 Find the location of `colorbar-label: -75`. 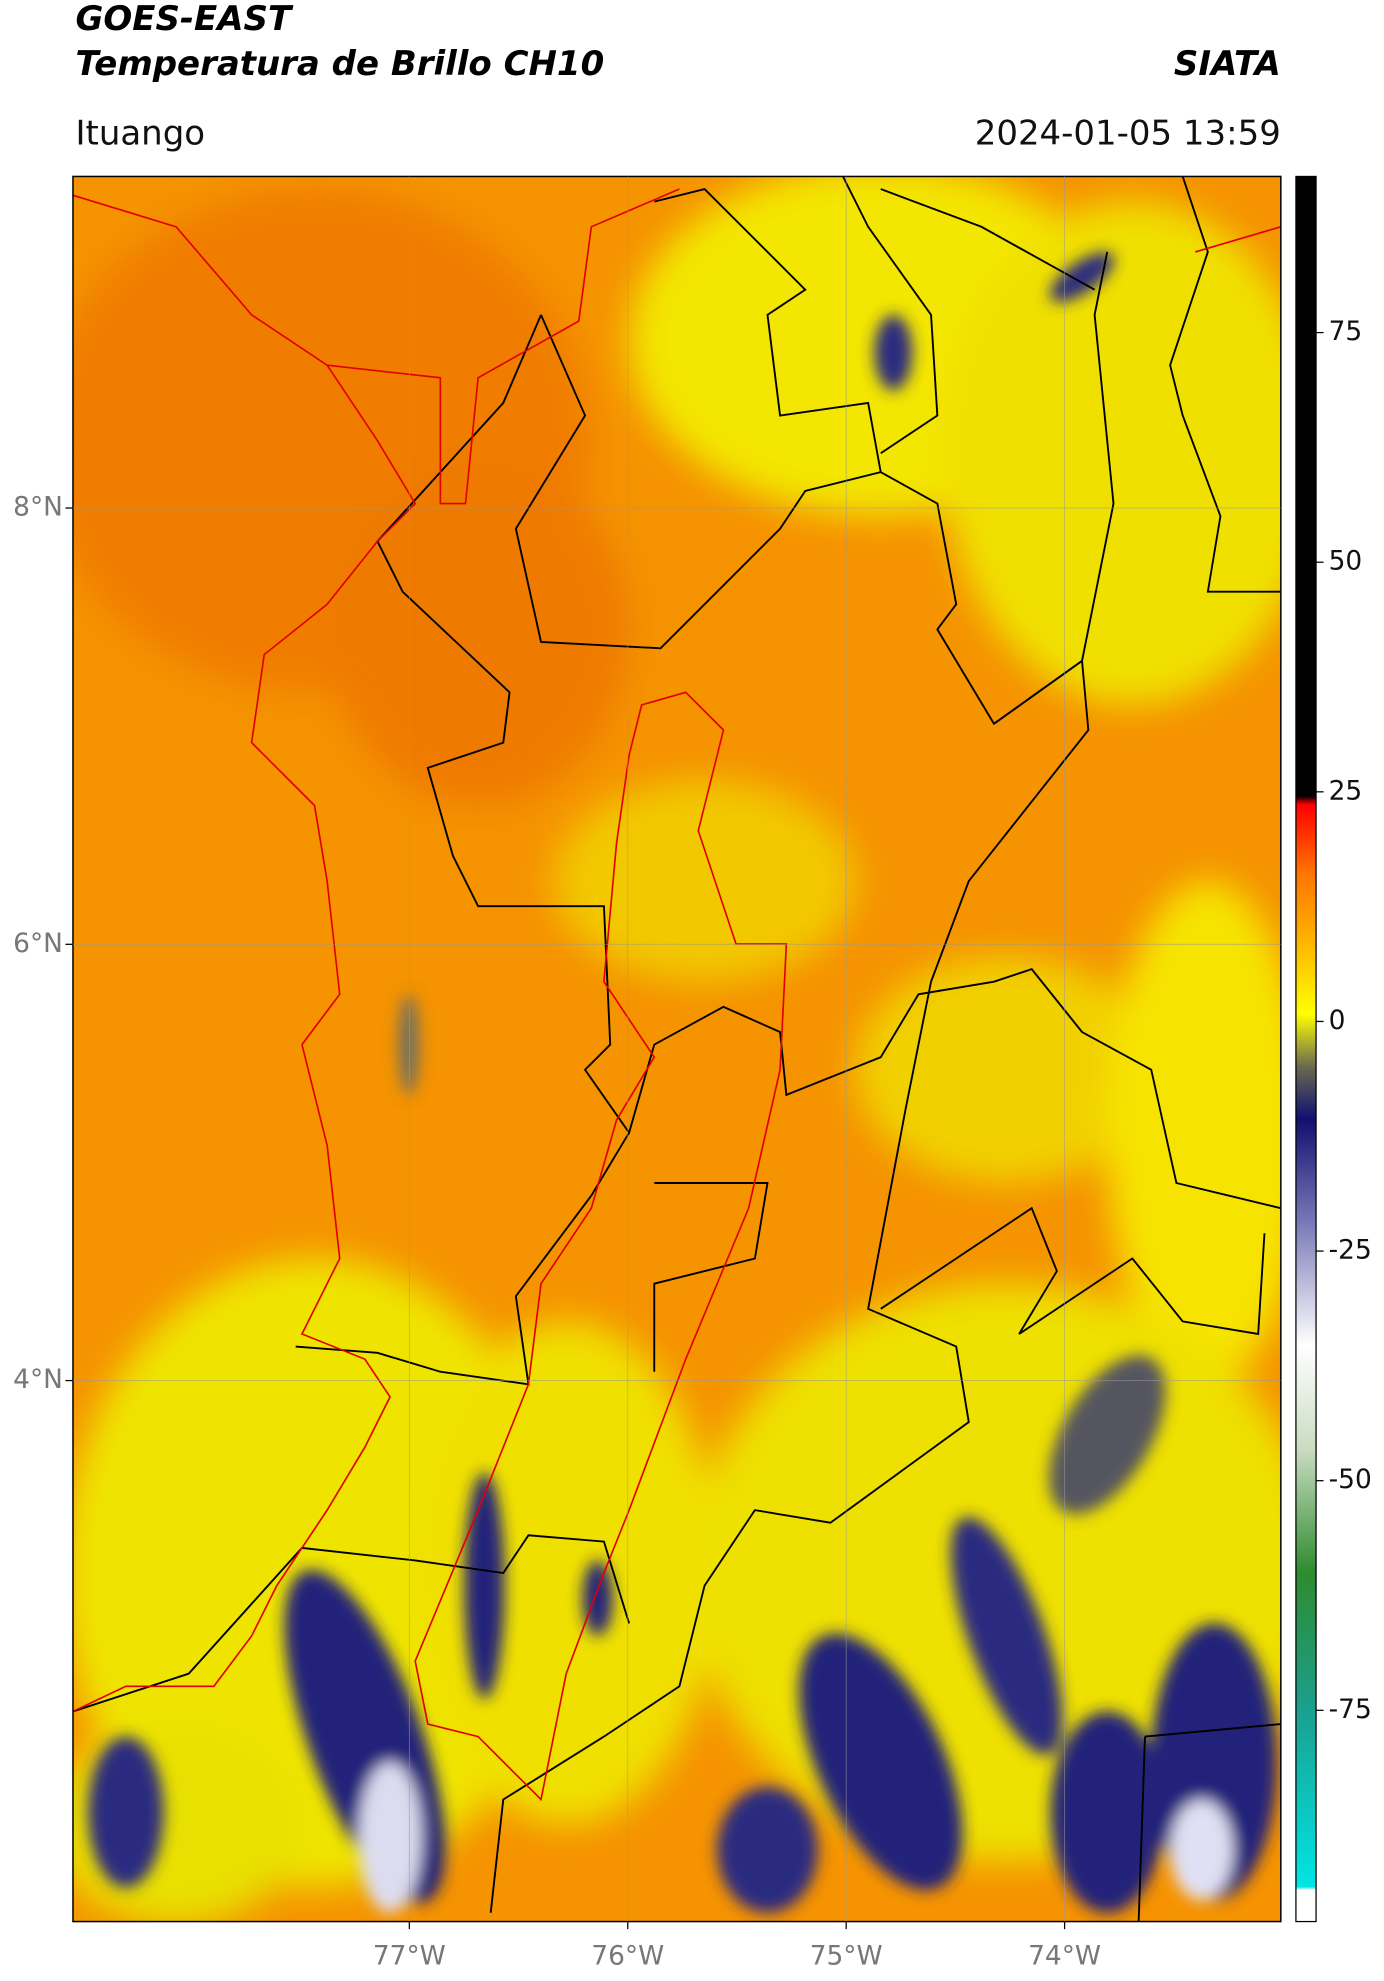

colorbar-label: -75 is located at coordinates (1350, 1709).